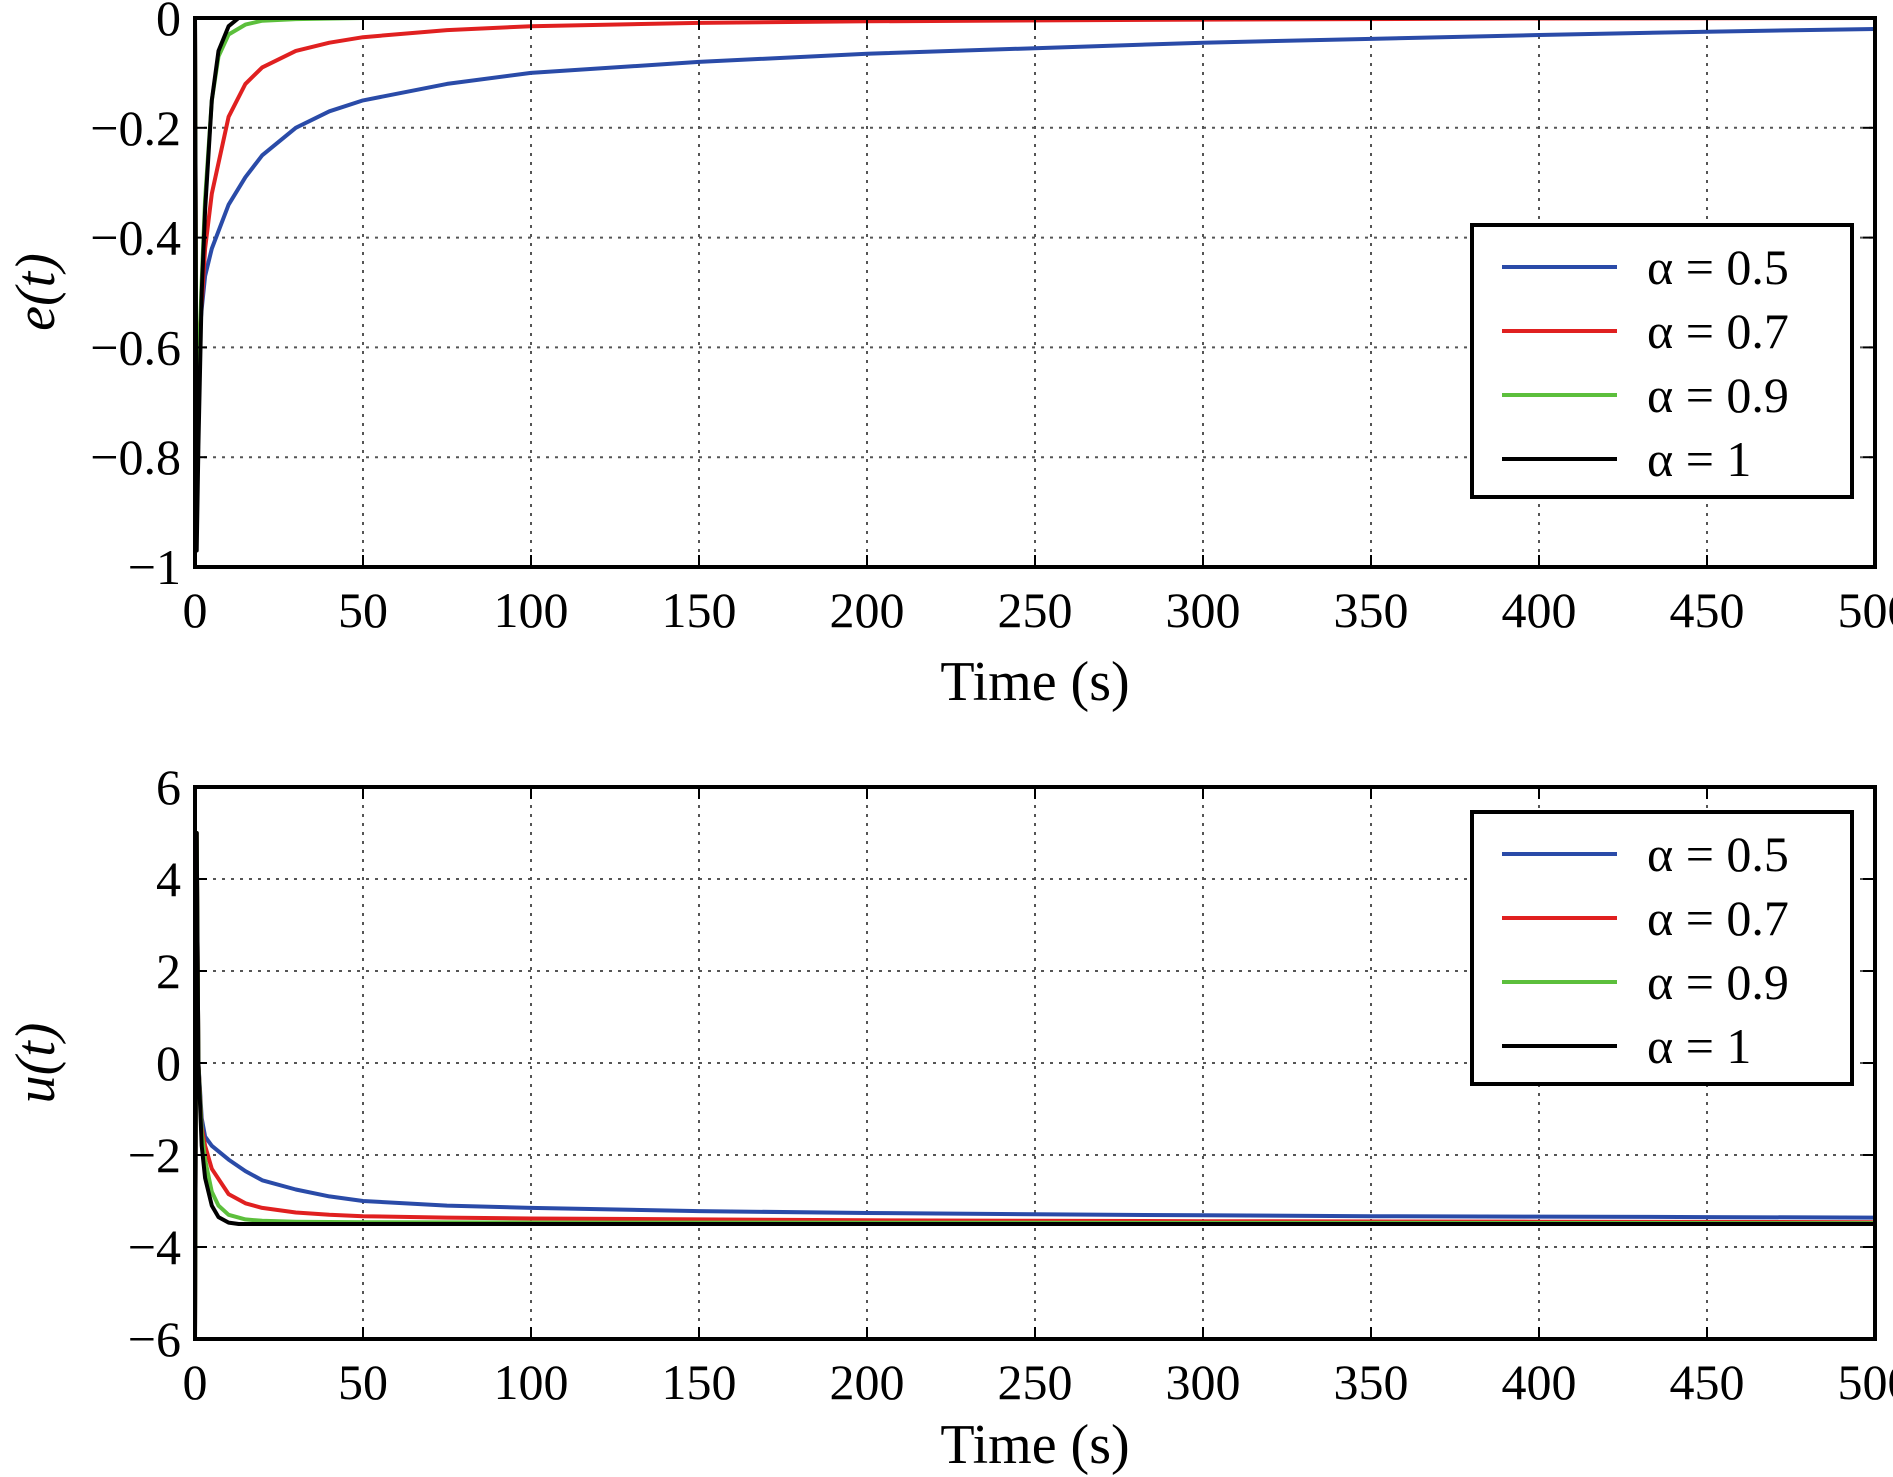  Describe the element at coordinates (168, 879) in the screenshot. I see `y-tick-label: 4` at that location.